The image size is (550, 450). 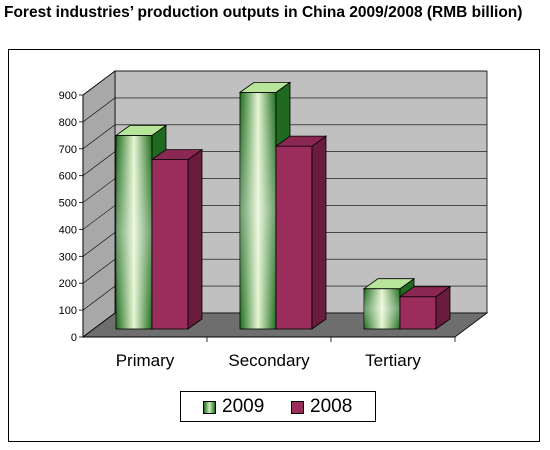 What do you see at coordinates (134, 232) in the screenshot?
I see `bar-primary-2009-sheen` at bounding box center [134, 232].